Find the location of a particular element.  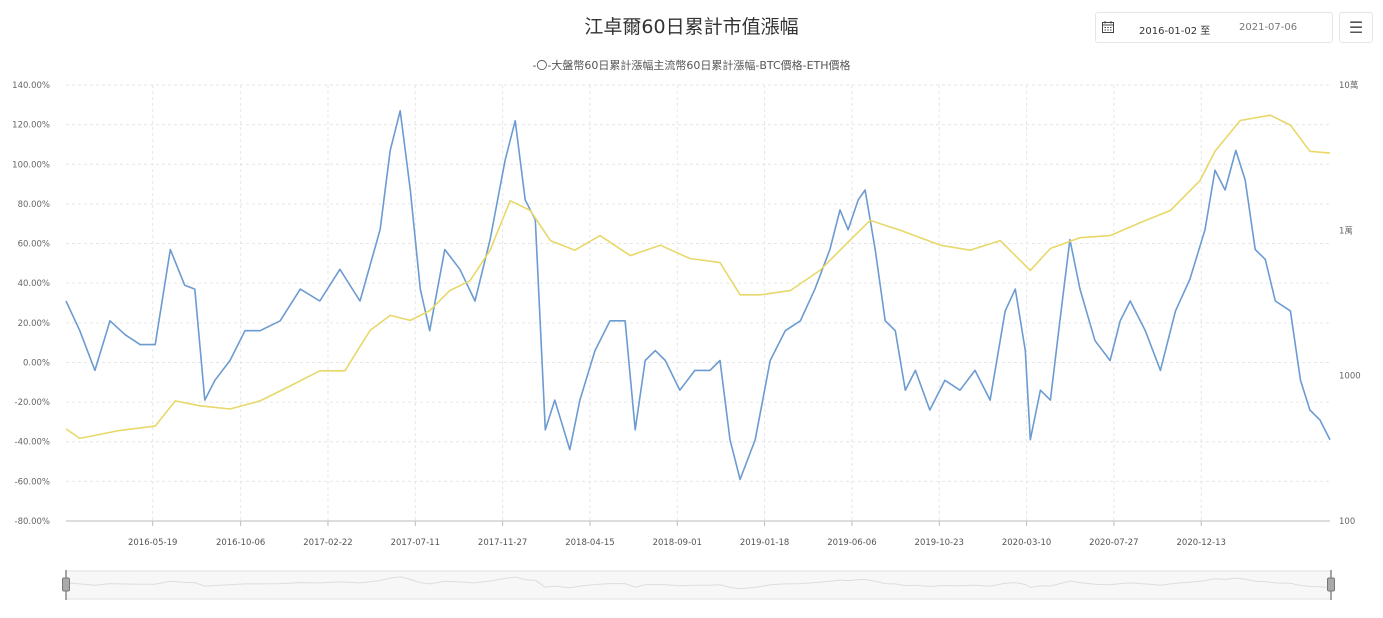

y-left-tick-label: 100.00% is located at coordinates (31, 165).